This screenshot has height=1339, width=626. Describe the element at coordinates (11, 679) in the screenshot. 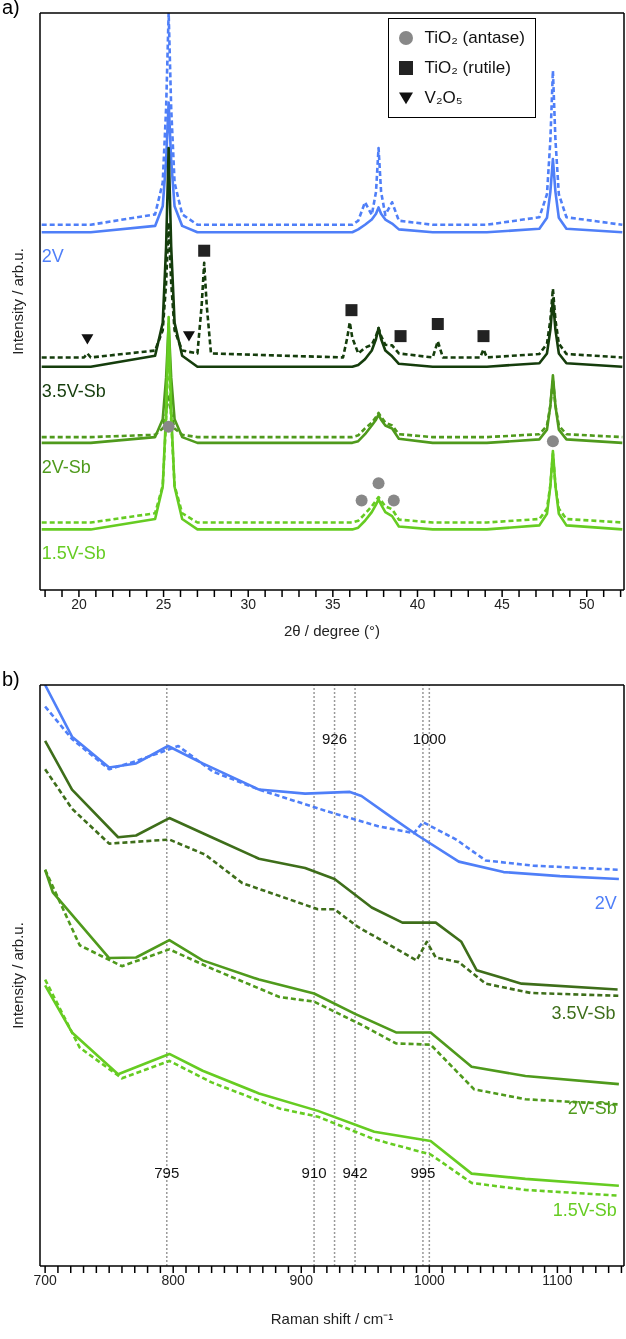

I see `chart-title: b)` at that location.